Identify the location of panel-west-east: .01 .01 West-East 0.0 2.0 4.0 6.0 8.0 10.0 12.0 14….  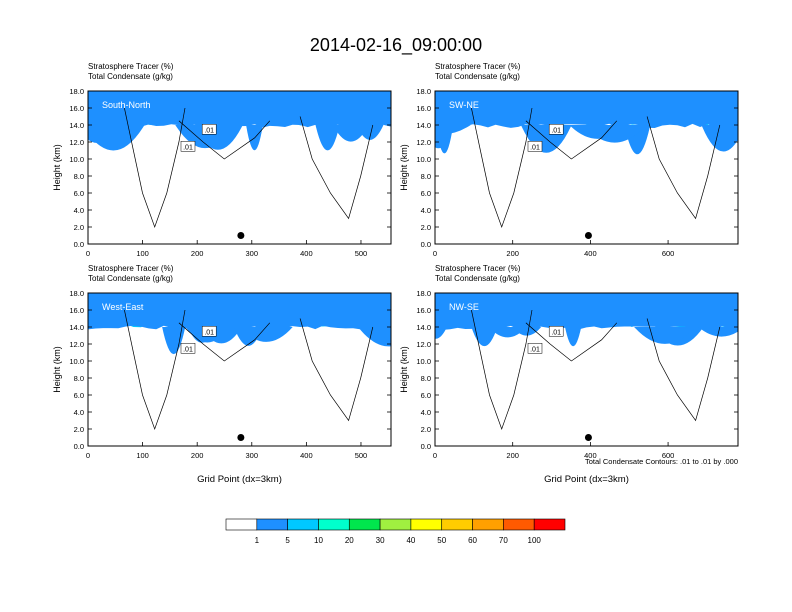
(222, 362).